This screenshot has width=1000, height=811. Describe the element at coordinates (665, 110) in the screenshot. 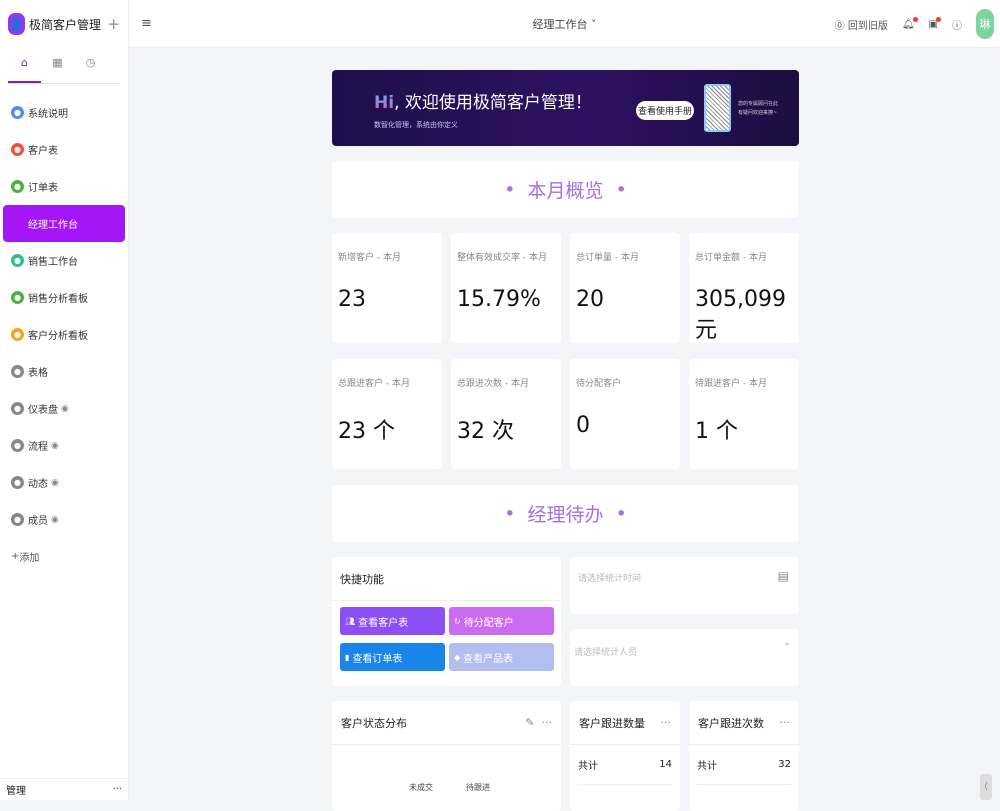

I see `manual-button: 查看使用手册` at that location.